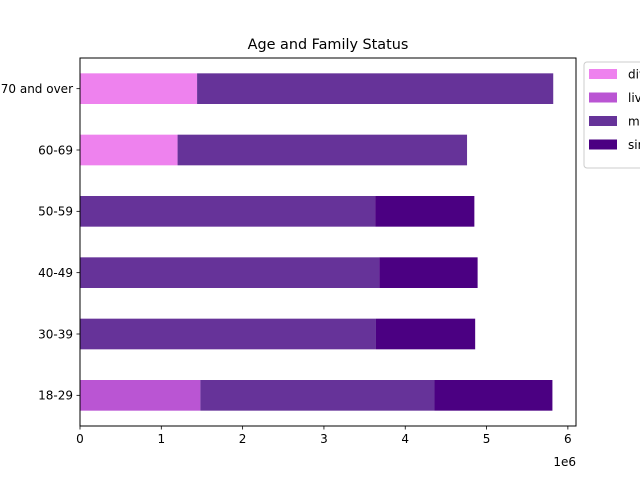 The width and height of the screenshot is (640, 480). What do you see at coordinates (139, 88) in the screenshot?
I see `bar-divorced-70-and-over` at bounding box center [139, 88].